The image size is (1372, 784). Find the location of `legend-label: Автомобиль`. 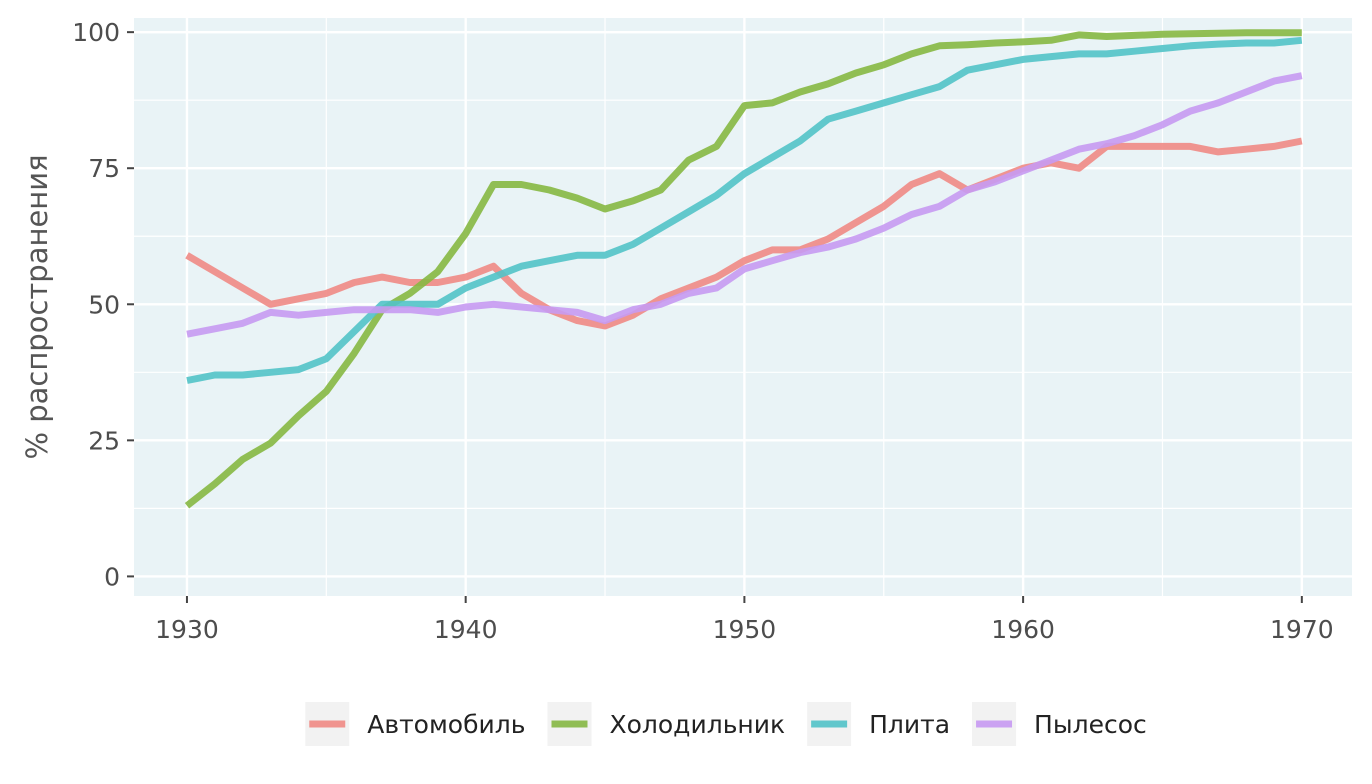

legend-label: Автомобиль is located at coordinates (446, 724).